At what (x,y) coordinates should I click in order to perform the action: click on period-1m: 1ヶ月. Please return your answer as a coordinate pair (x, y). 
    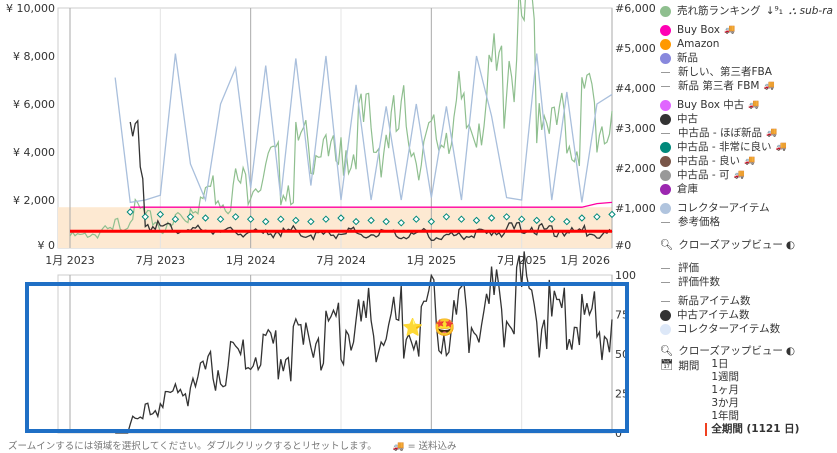
    Looking at the image, I should click on (725, 390).